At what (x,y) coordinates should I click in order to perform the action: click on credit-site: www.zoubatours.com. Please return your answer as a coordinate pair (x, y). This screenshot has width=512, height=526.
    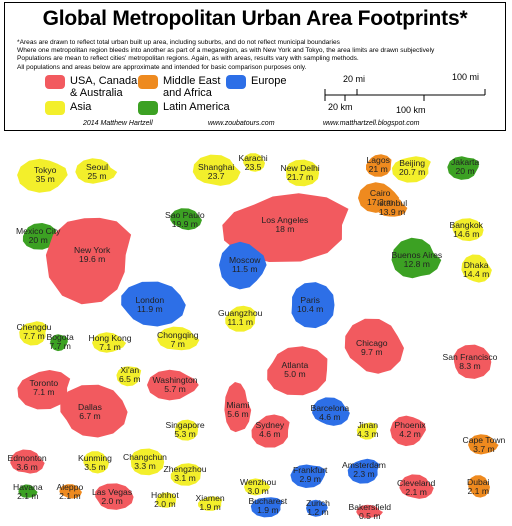
    Looking at the image, I should click on (241, 123).